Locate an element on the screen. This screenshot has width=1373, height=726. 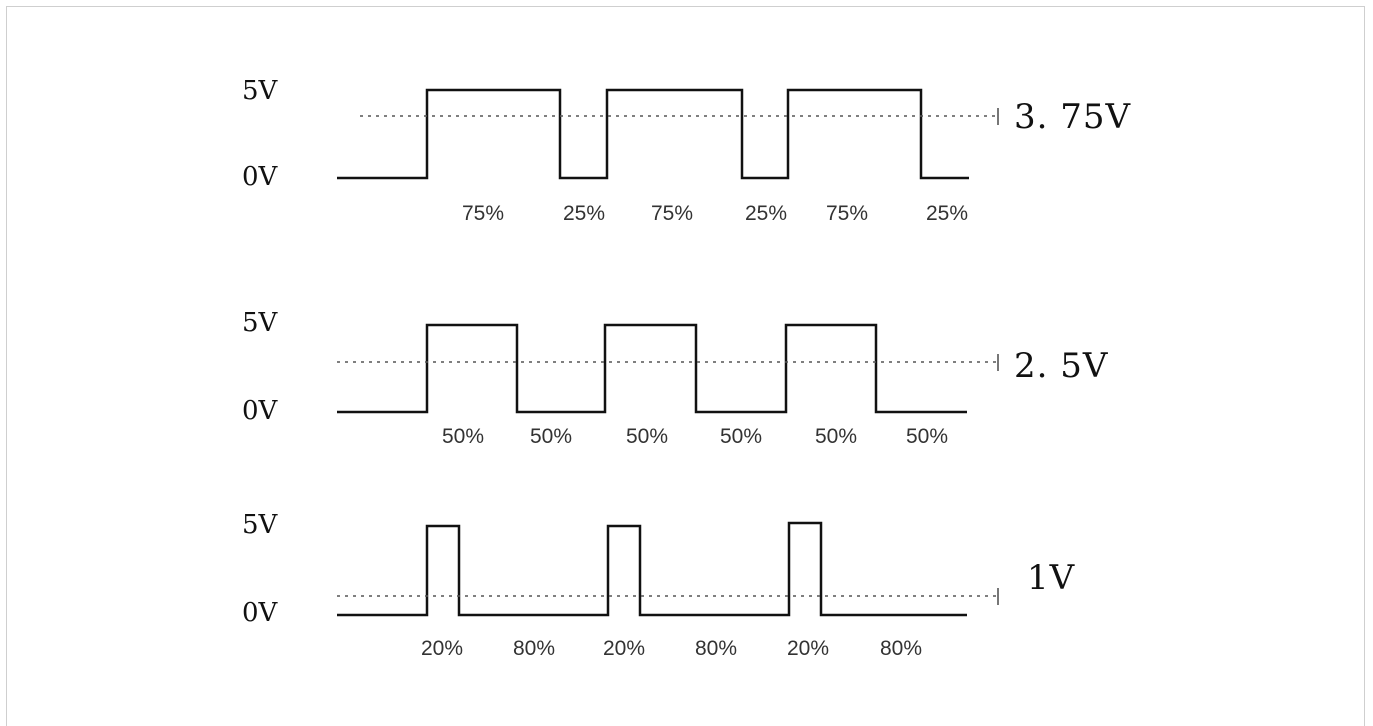
average-voltage-label: 3. 75V is located at coordinates (1073, 117).